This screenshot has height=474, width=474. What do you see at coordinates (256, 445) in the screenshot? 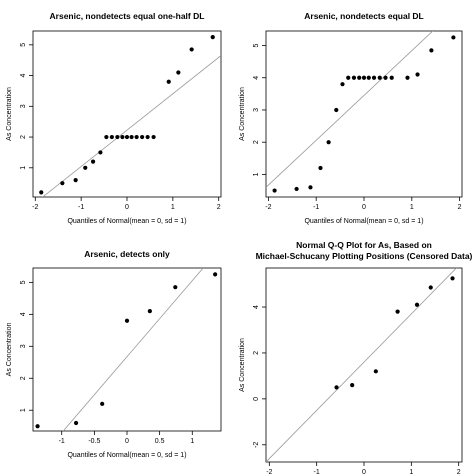
I see `y-tick-label: -2` at bounding box center [256, 445].